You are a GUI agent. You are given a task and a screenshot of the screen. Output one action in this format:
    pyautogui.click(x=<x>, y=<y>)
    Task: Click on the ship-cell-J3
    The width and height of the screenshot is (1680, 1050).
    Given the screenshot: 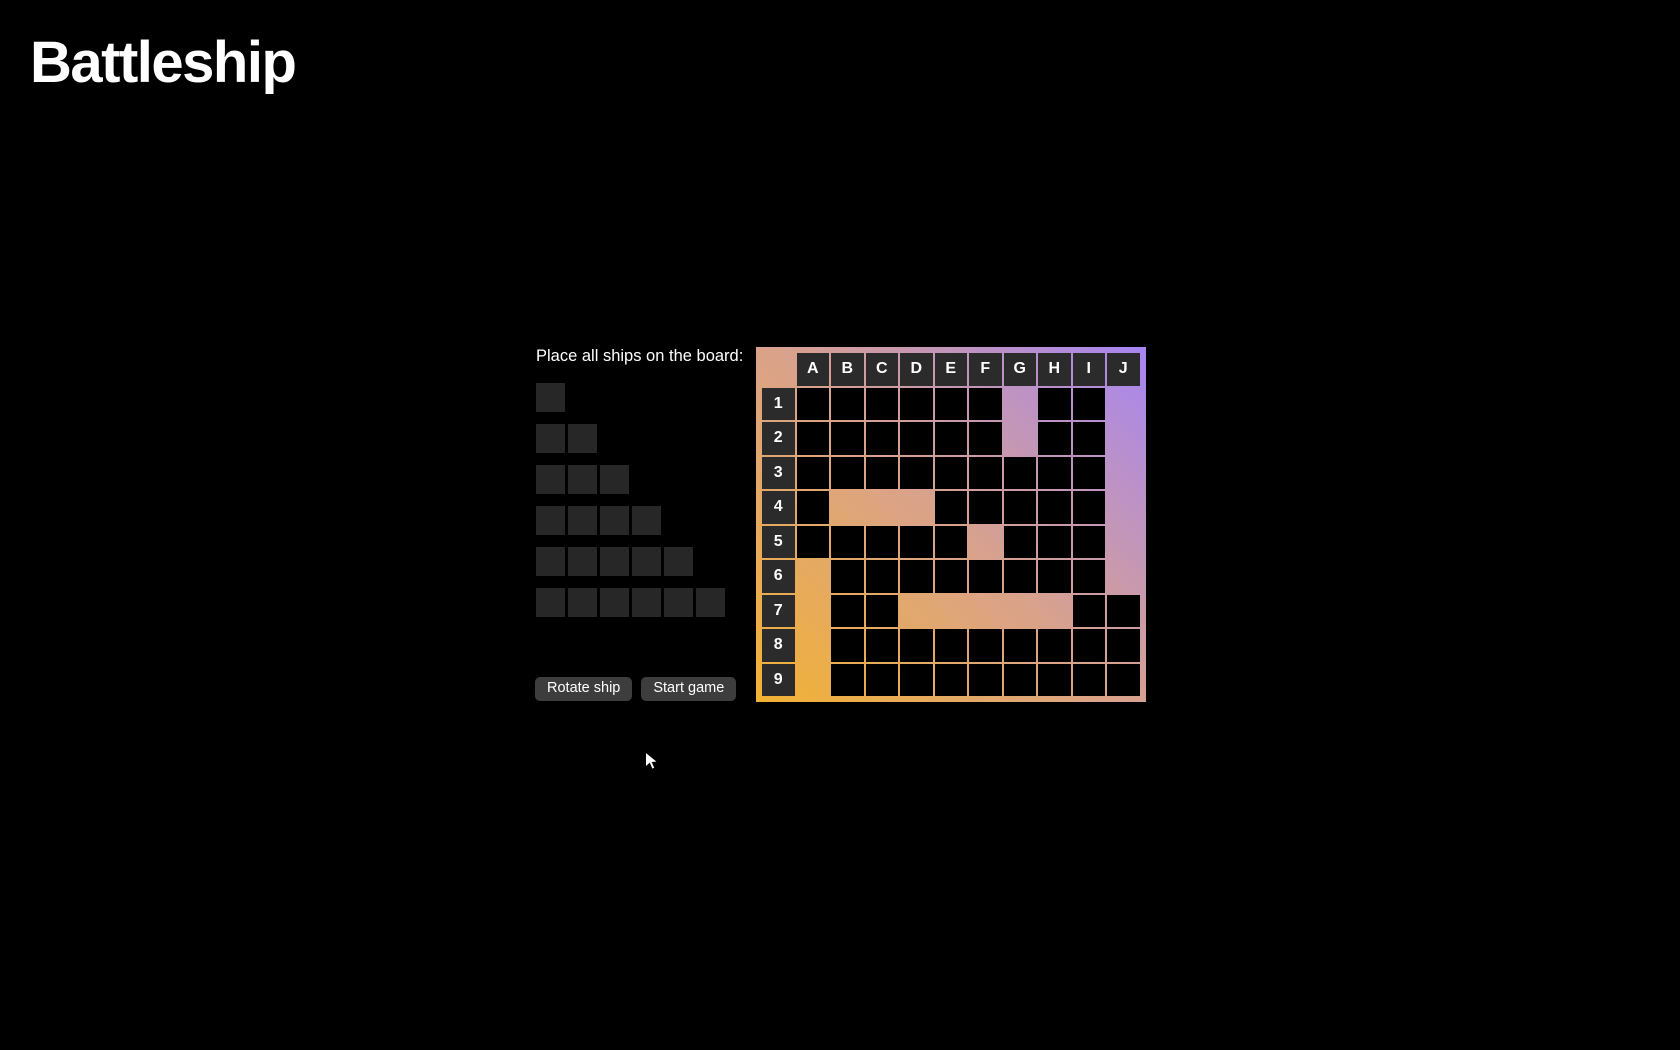 What is the action you would take?
    pyautogui.click(x=1123, y=473)
    